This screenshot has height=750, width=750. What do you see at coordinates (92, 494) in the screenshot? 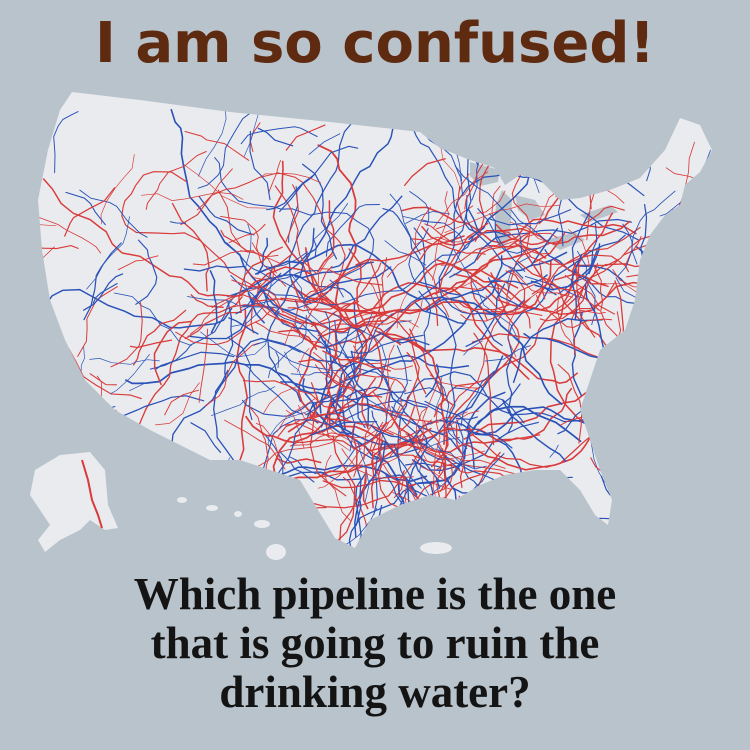
I see `alaska-pipeline` at bounding box center [92, 494].